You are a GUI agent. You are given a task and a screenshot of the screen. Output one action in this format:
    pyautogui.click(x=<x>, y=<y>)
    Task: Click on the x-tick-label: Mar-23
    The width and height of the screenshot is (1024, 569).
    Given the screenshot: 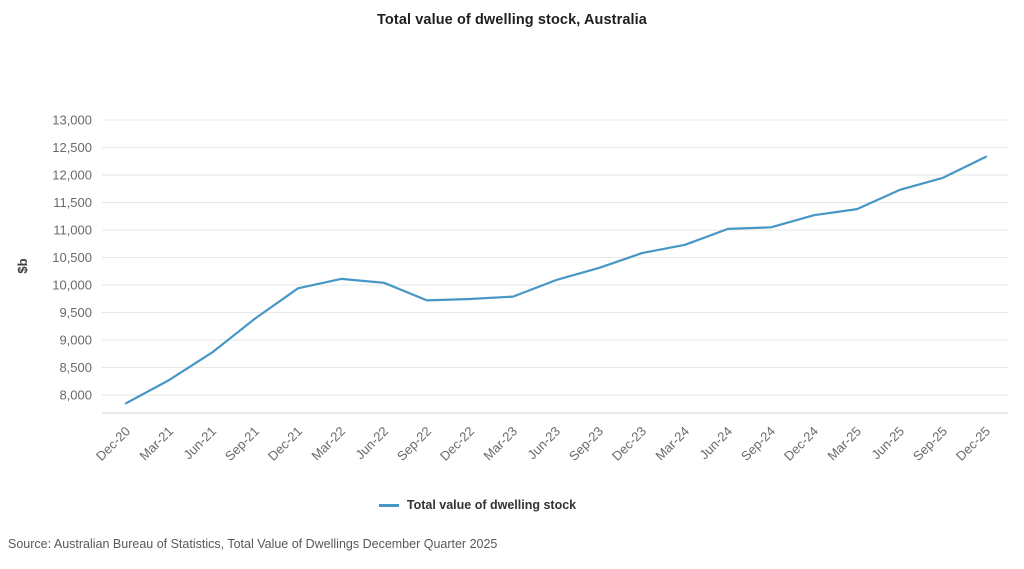 What is the action you would take?
    pyautogui.click(x=500, y=444)
    